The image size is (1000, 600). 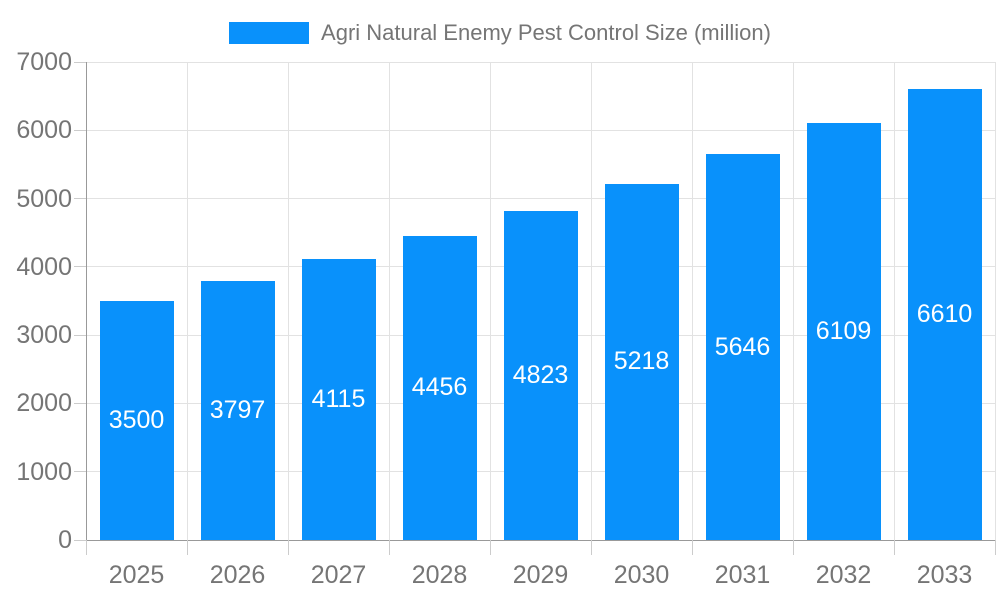 What do you see at coordinates (44, 471) in the screenshot?
I see `y-axis-tick-label: 1000` at bounding box center [44, 471].